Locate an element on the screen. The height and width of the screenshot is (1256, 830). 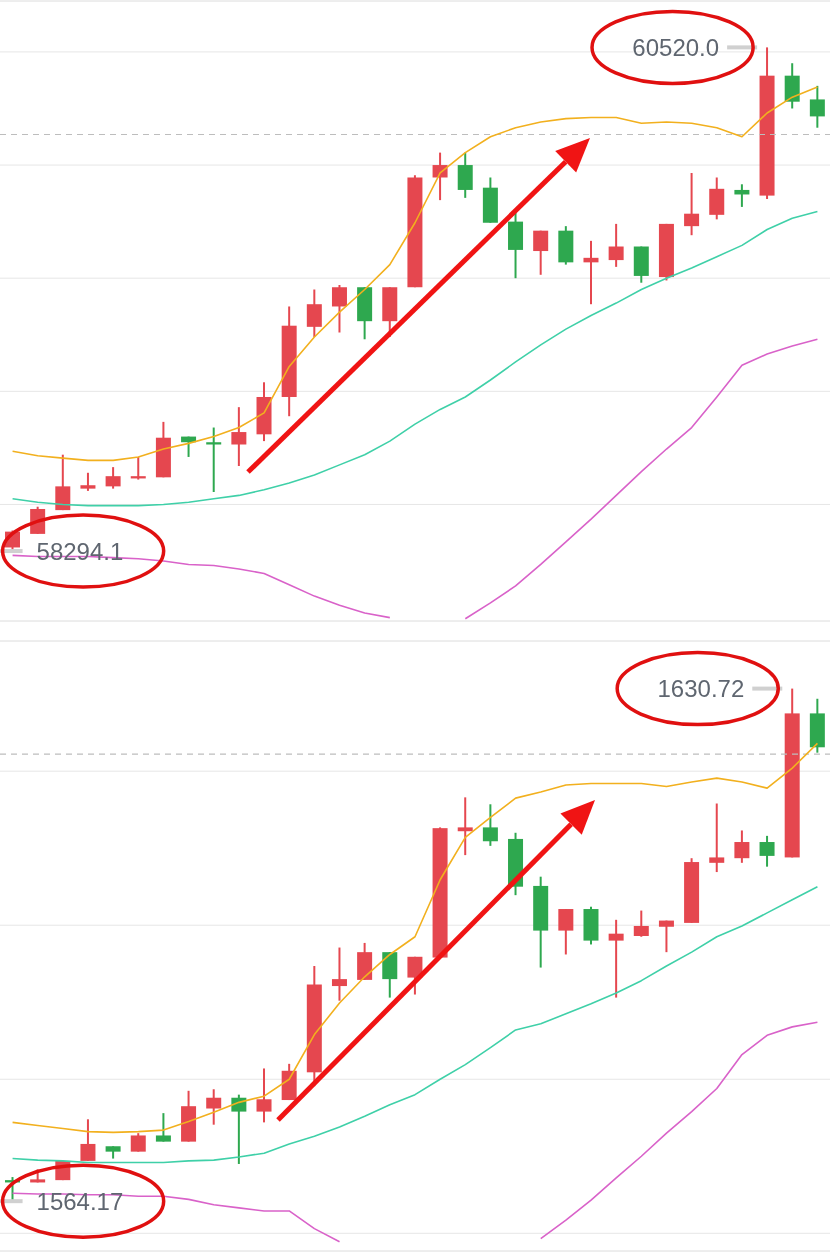
annotation: 60520.0 is located at coordinates (676, 47).